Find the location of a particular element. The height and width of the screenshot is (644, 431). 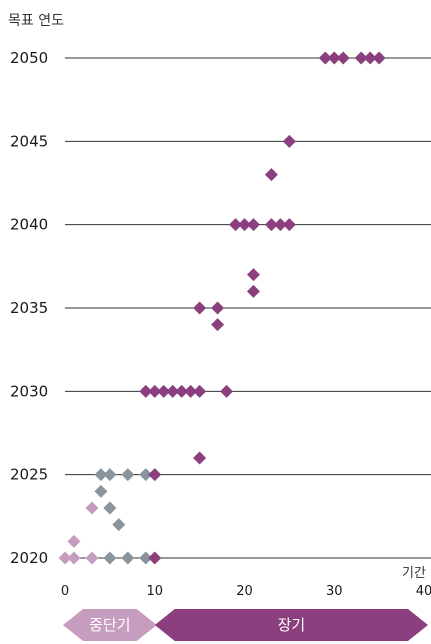

x-tick-label: 0 is located at coordinates (65, 591).